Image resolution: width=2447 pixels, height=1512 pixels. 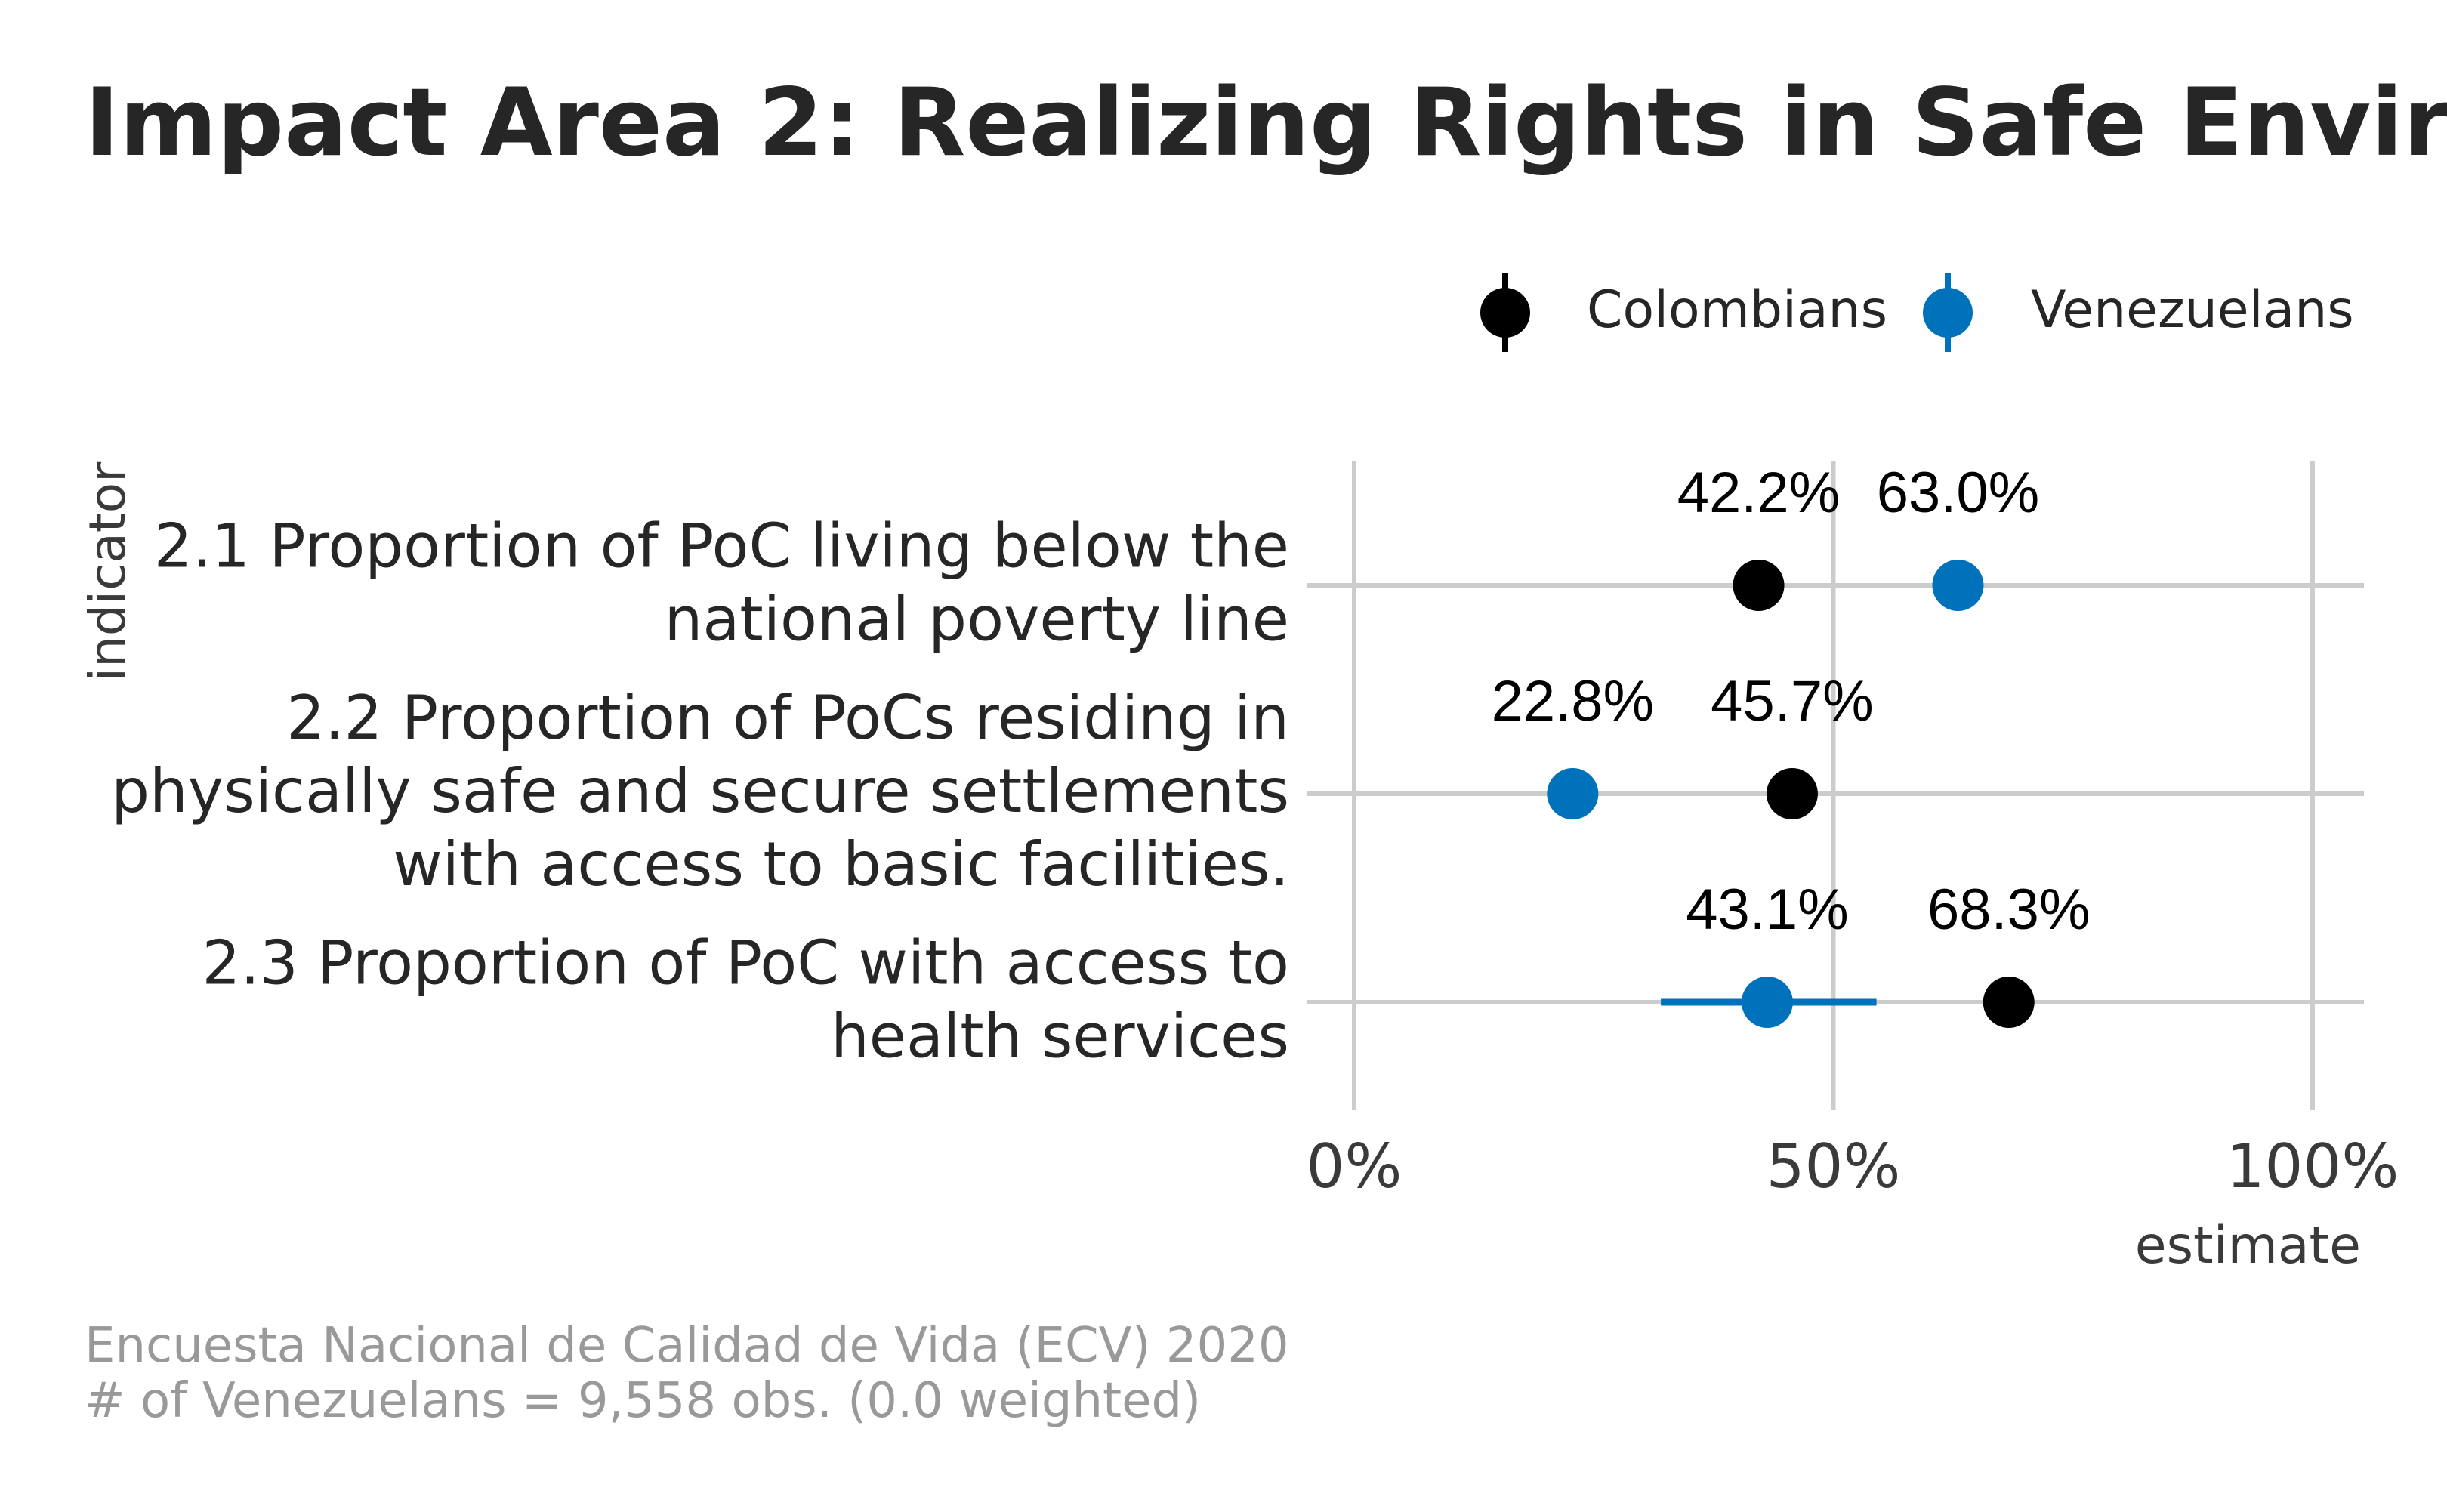 What do you see at coordinates (746, 963) in the screenshot?
I see `category-label: 2.3 Proportion of PoC with access to` at bounding box center [746, 963].